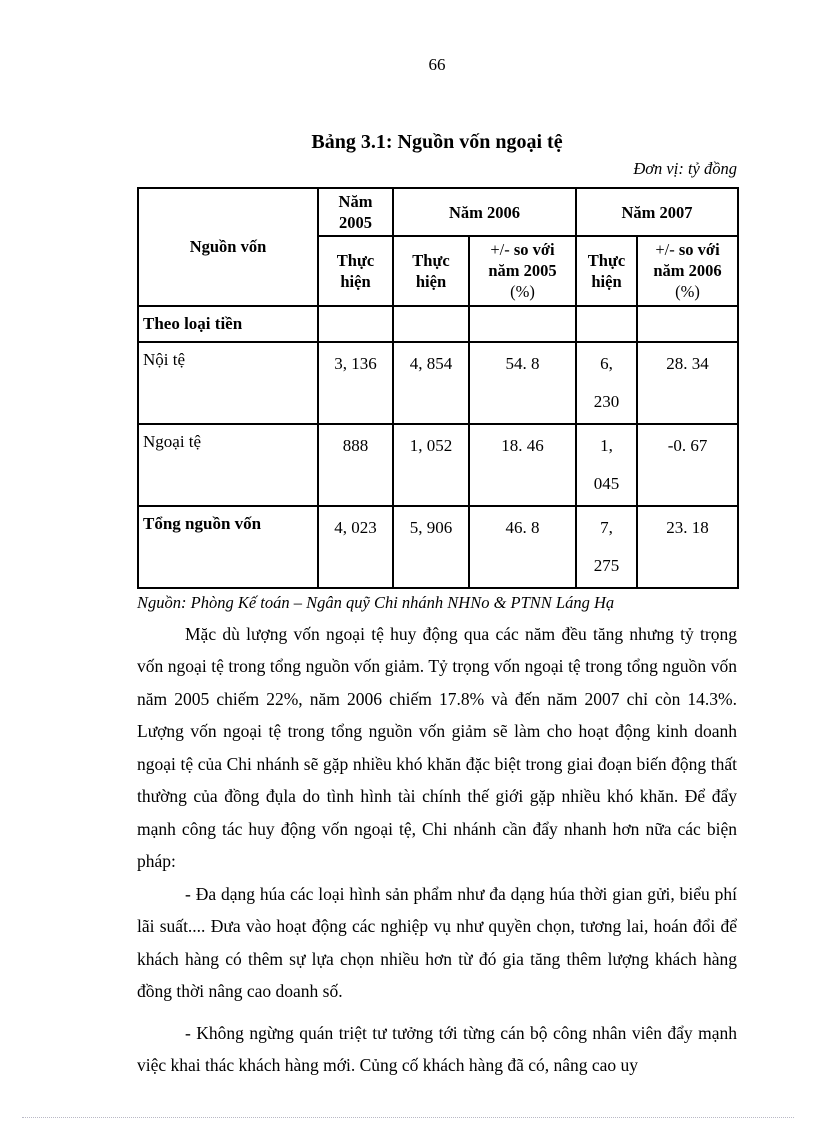 The image size is (816, 1123). I want to click on table-row-theo-loai-tien: Theo loại tiền, so click(438, 323).